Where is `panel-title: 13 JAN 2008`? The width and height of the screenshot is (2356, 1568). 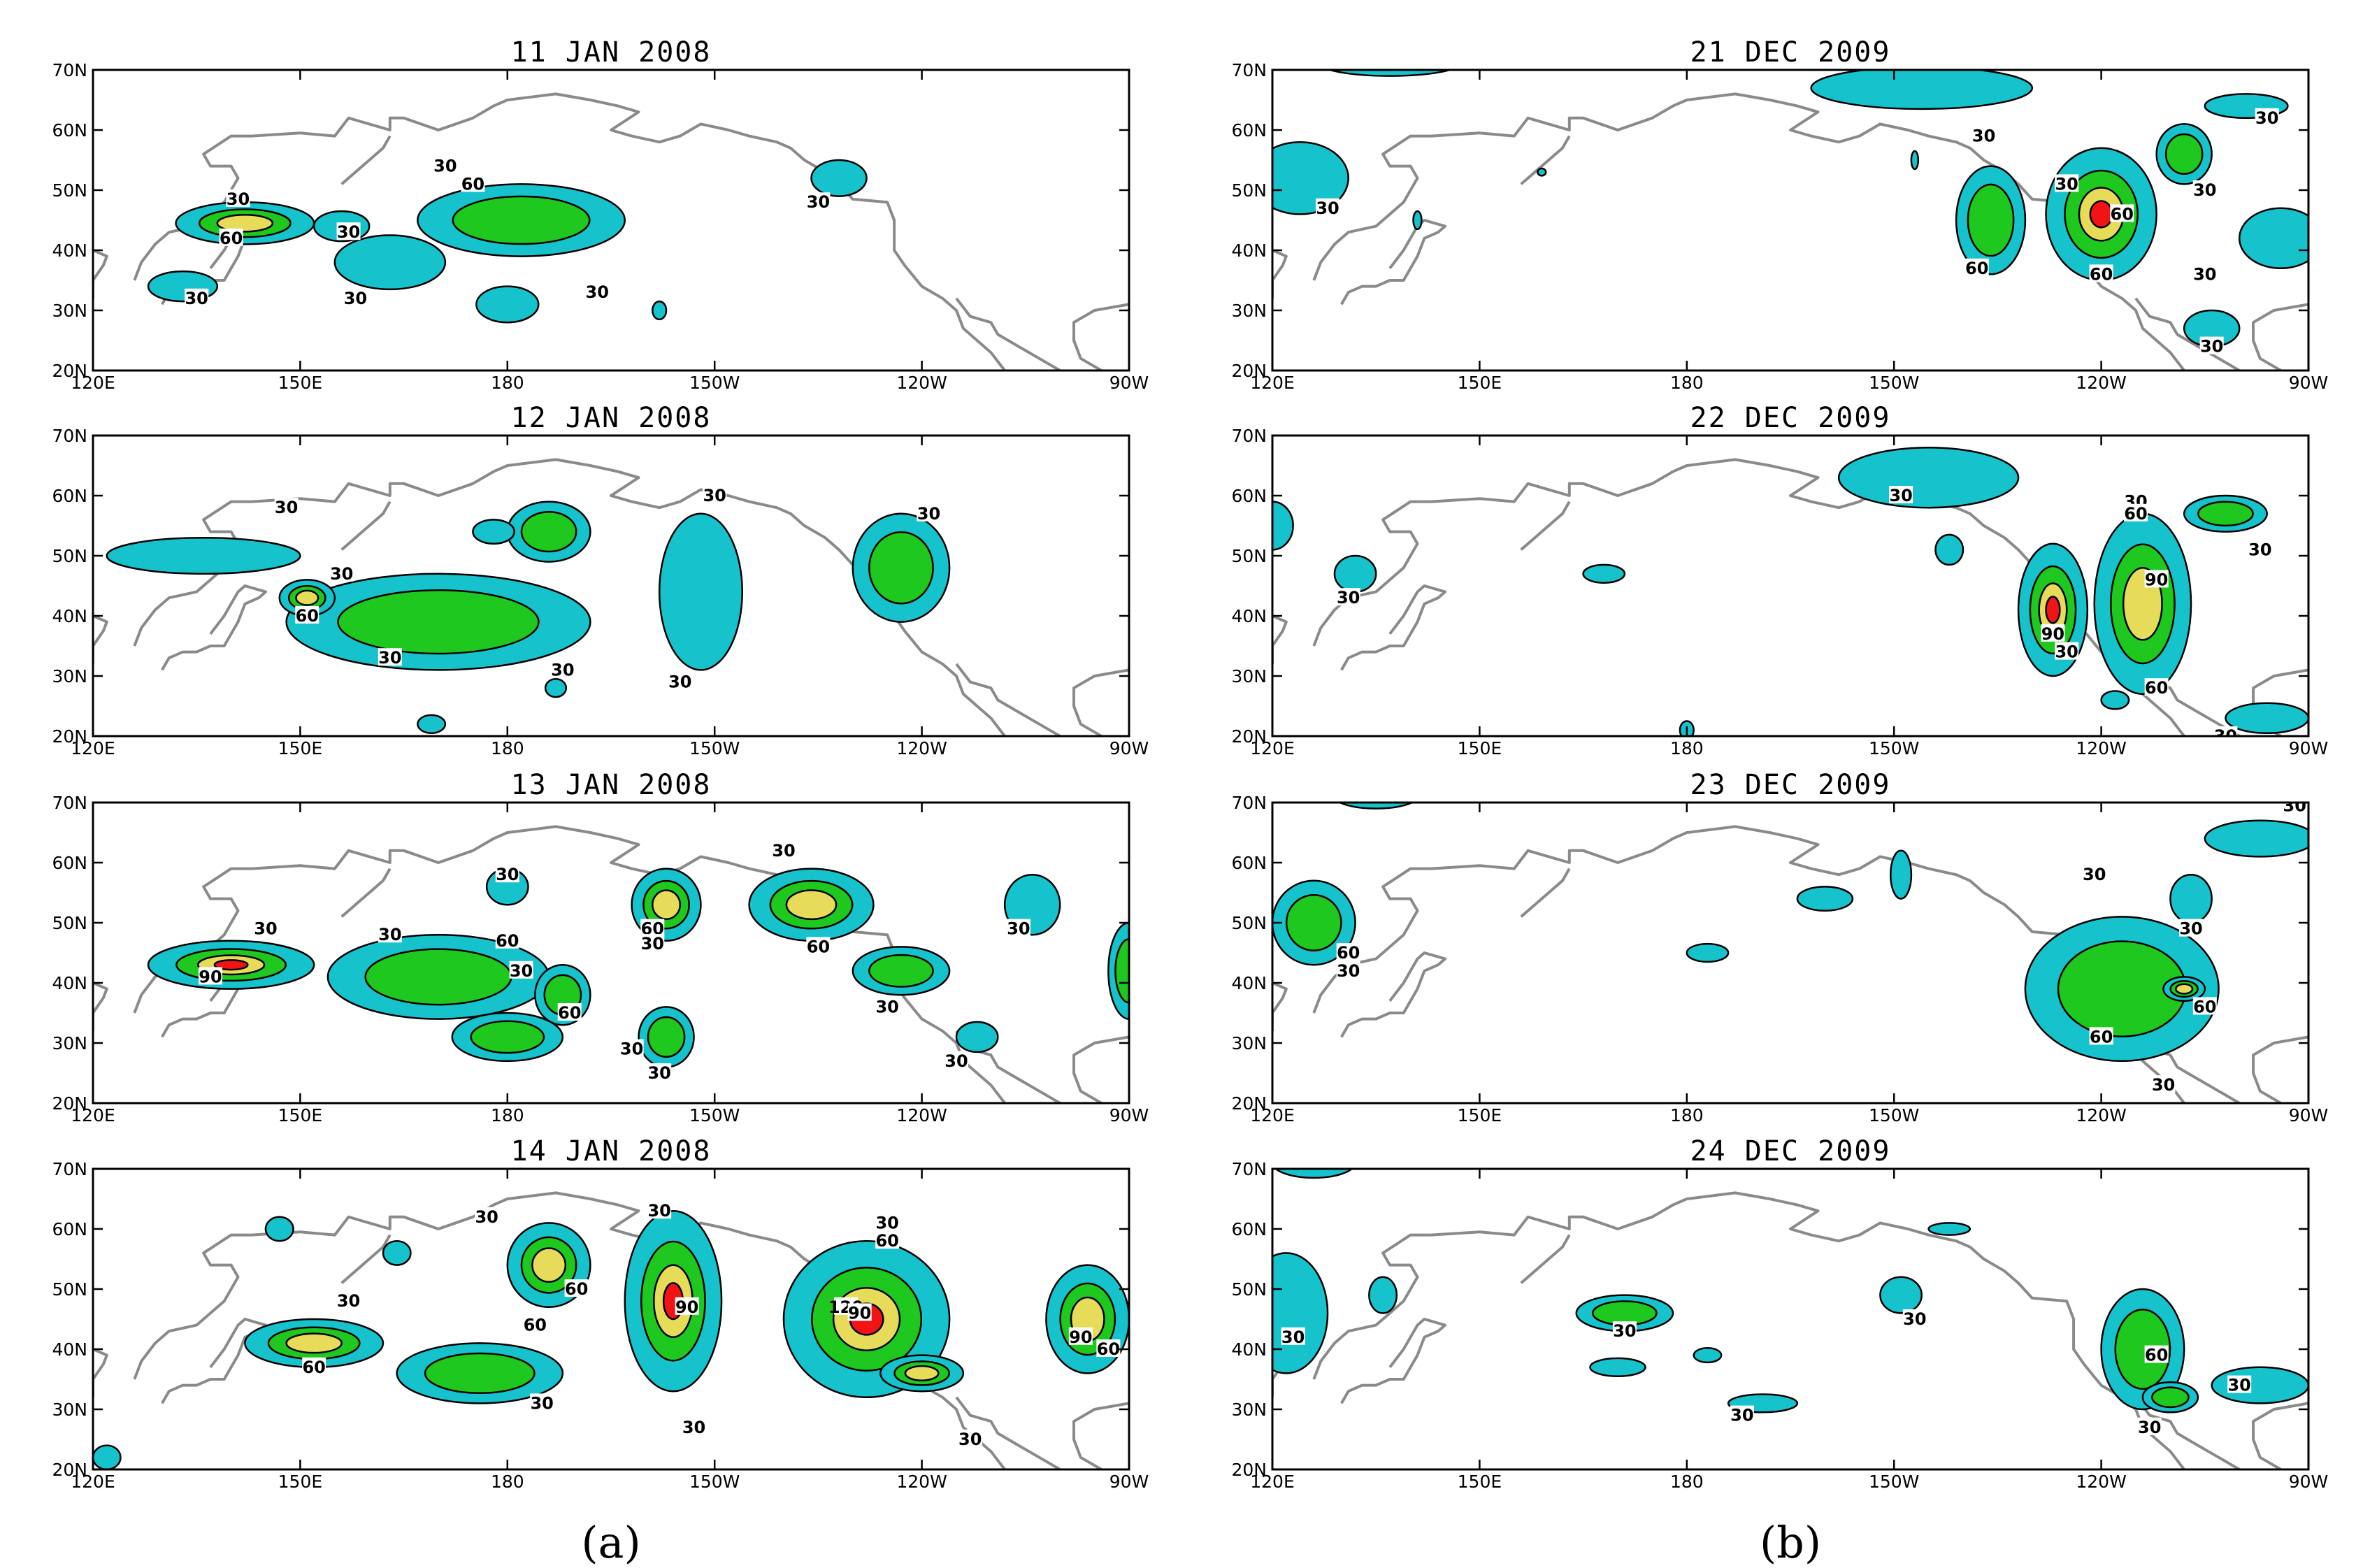
panel-title: 13 JAN 2008 is located at coordinates (611, 785).